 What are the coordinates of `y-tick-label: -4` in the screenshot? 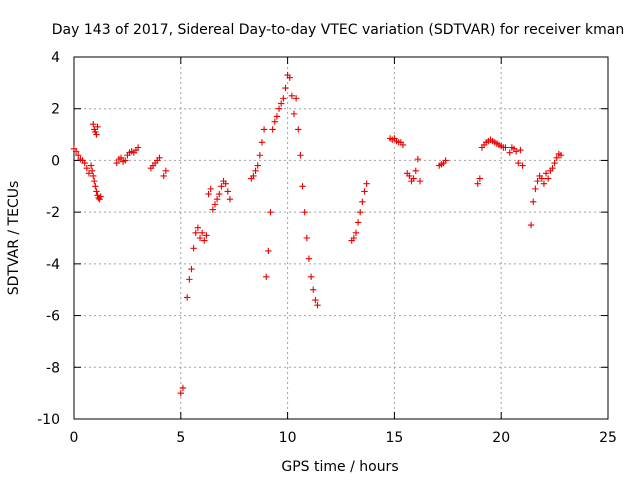 It's located at (53, 265).